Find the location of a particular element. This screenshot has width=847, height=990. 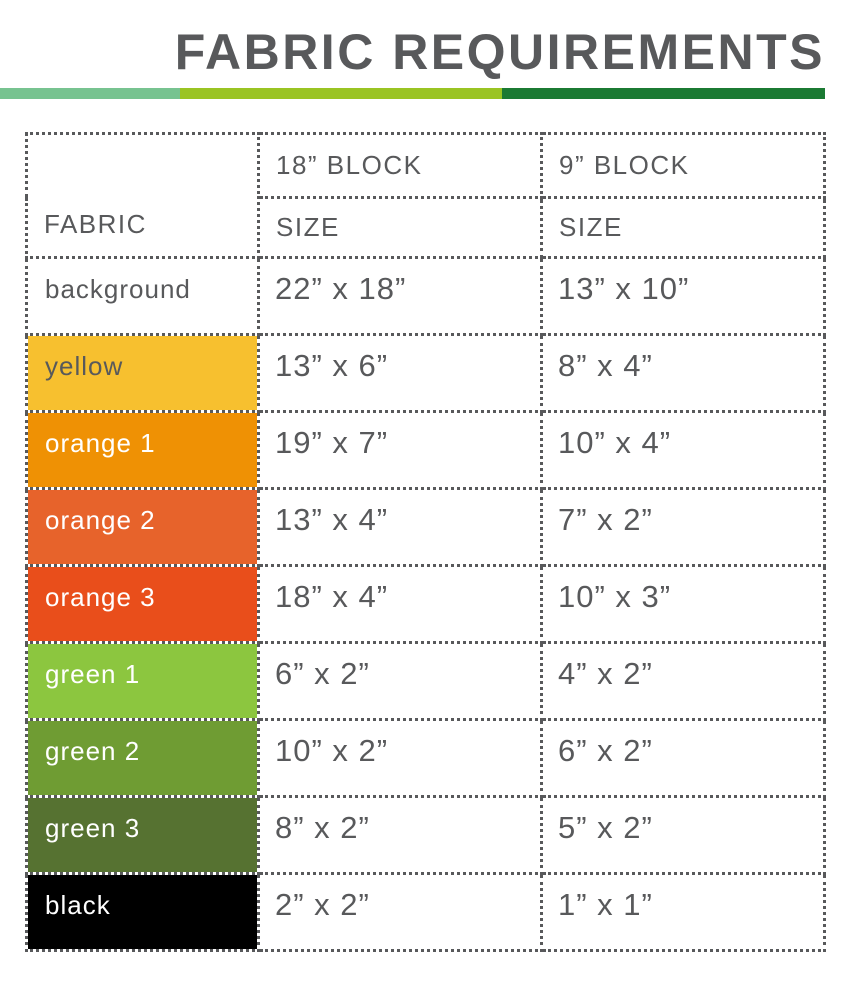

fabric-name-cell: orange 3 is located at coordinates (142, 604).